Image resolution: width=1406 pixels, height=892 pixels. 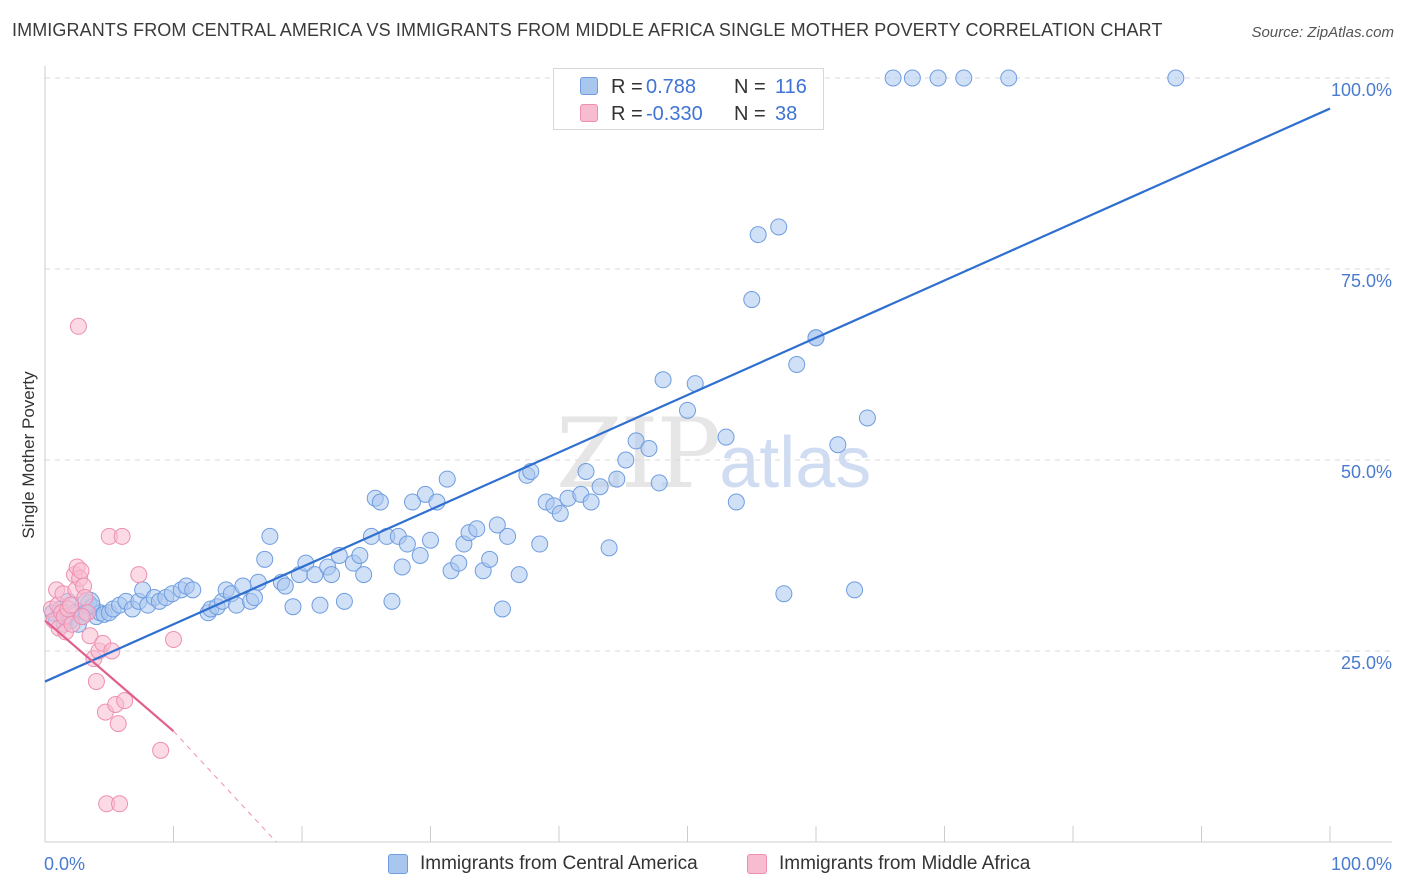 I want to click on legend-label: Immigrants from Middle Africa, so click(x=905, y=863).